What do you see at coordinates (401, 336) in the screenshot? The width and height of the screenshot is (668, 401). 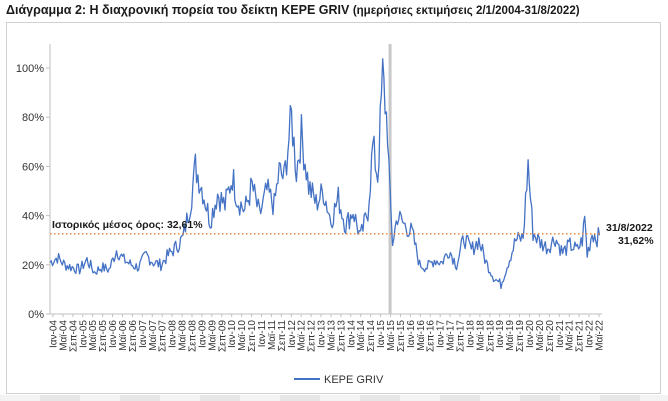 I see `x-tick-label: Σεπ-15` at bounding box center [401, 336].